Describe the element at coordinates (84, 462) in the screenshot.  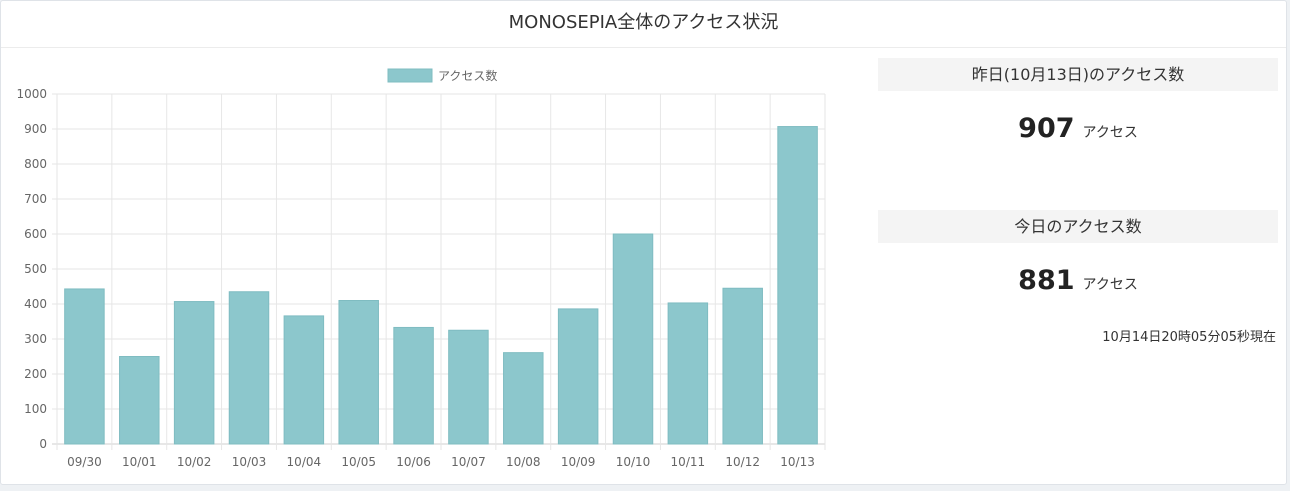
I see `x-tick-label: 09/30` at that location.